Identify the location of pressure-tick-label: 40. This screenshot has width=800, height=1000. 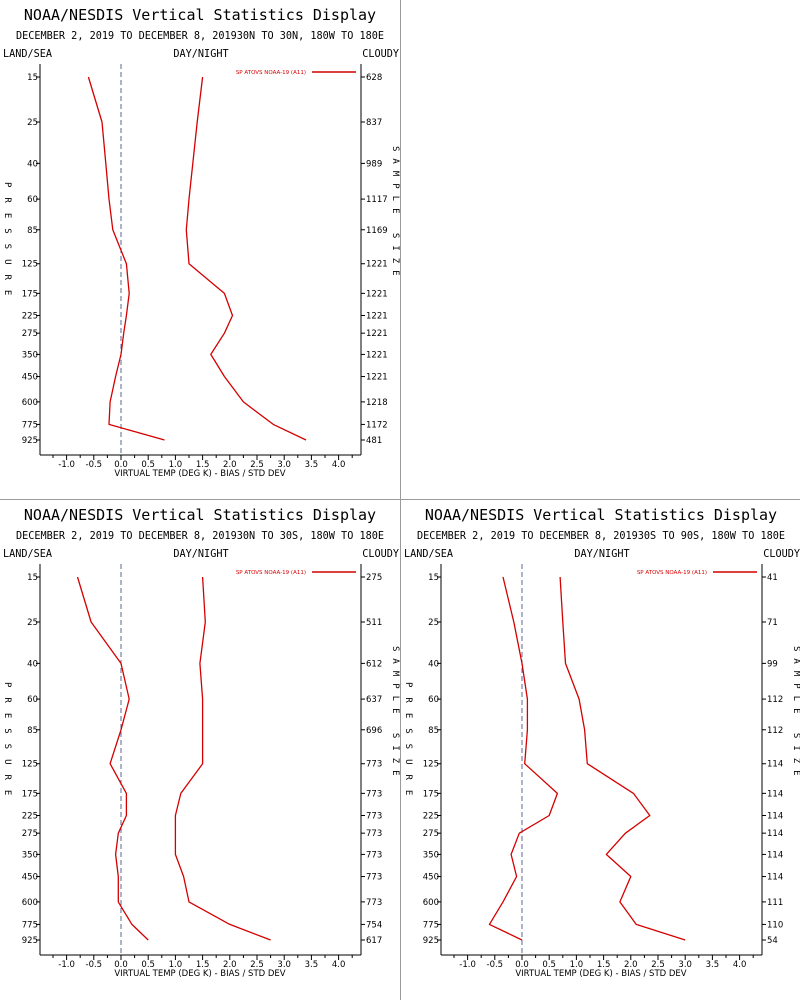
(32, 164).